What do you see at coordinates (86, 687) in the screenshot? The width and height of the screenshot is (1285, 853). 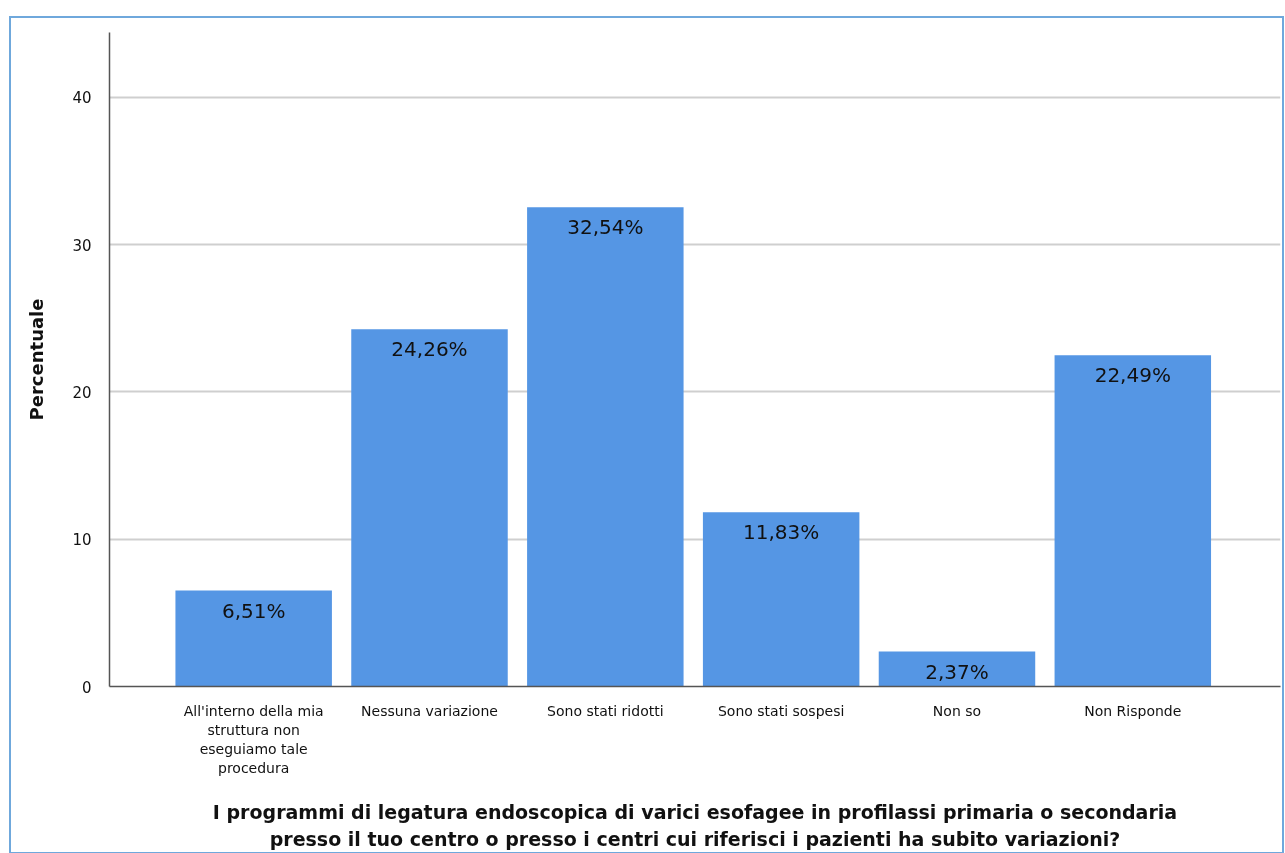 I see `y-tick-label: 0` at bounding box center [86, 687].